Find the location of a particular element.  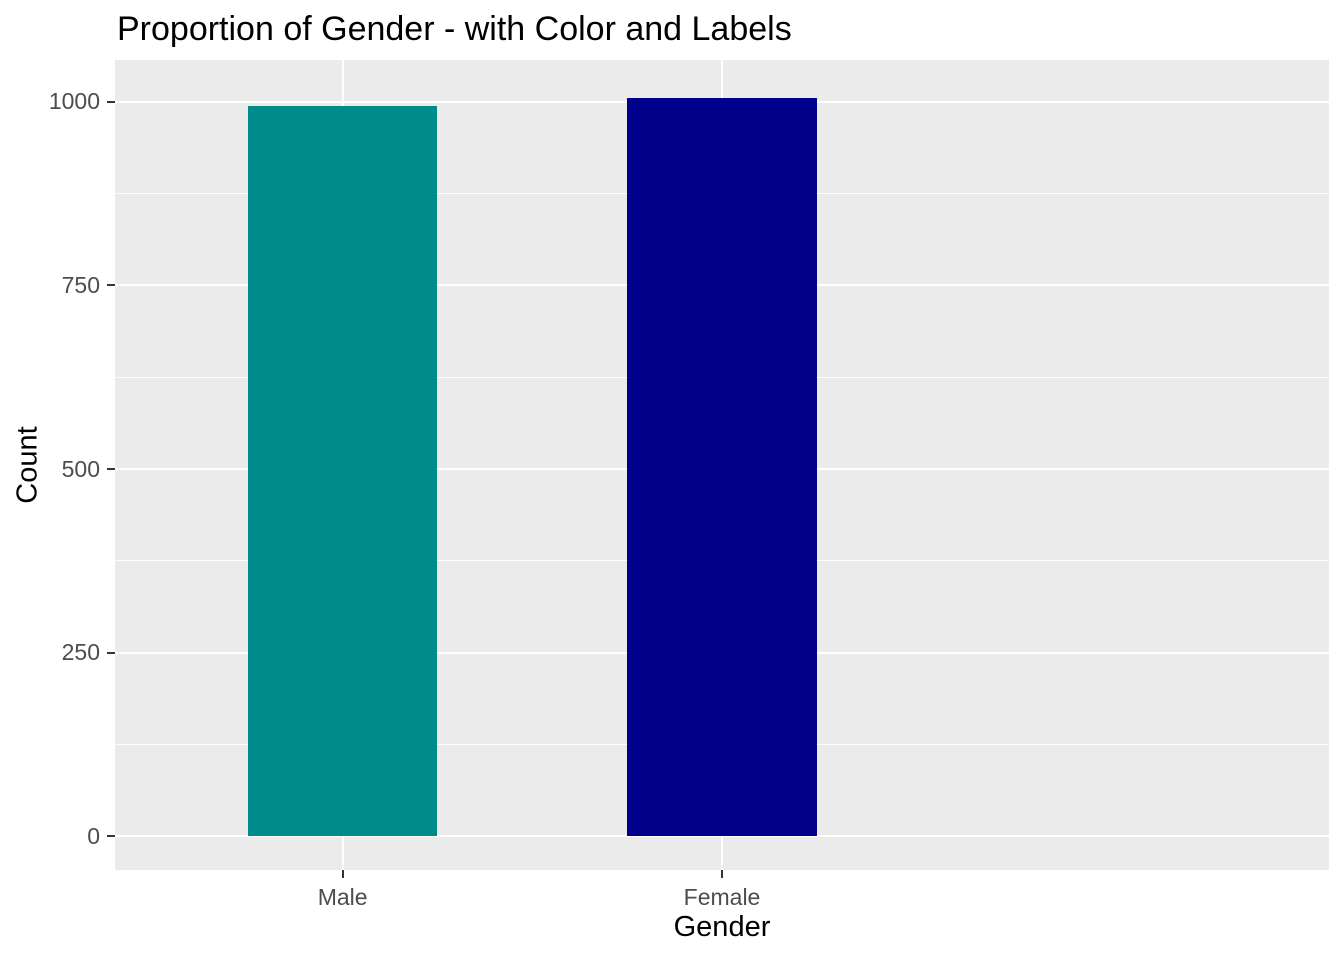

bar-female is located at coordinates (722, 467).